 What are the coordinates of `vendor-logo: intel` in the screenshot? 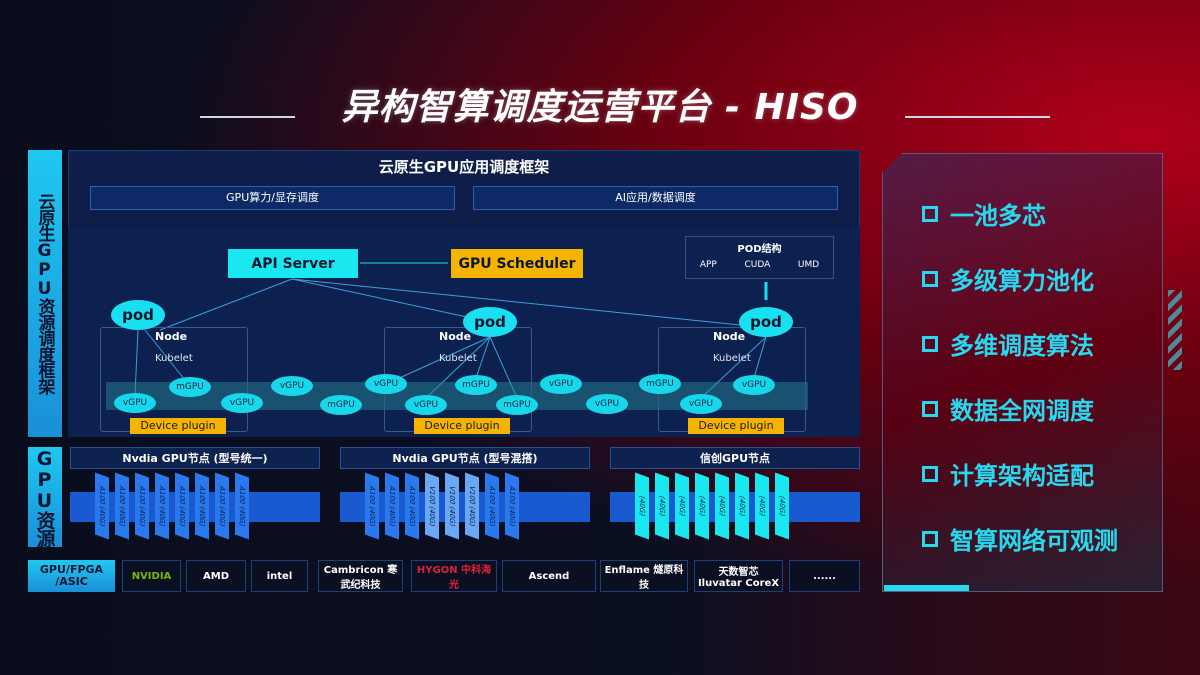 It's located at (279, 576).